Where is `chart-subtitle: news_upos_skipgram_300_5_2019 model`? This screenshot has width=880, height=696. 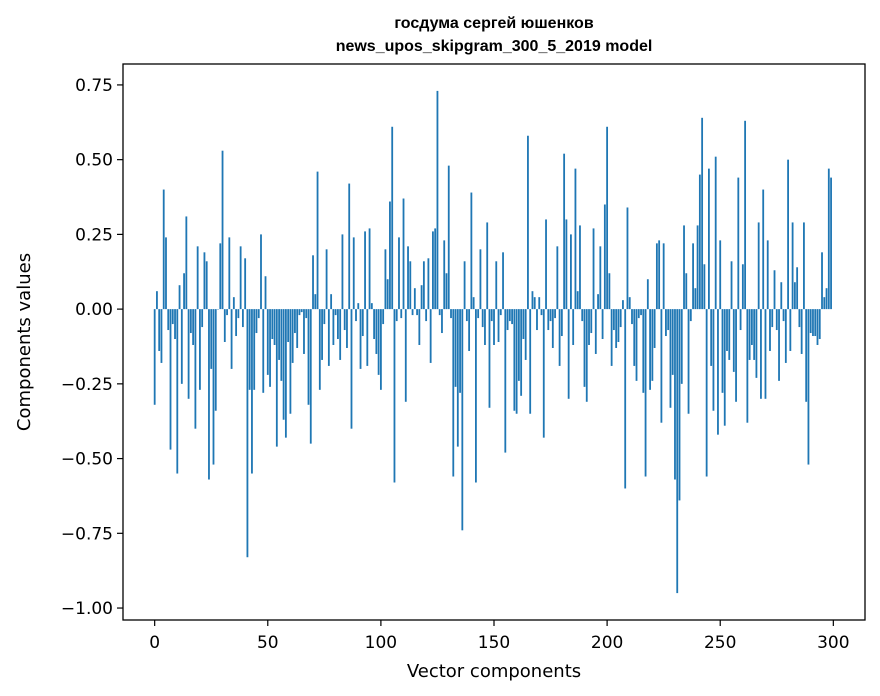
chart-subtitle: news_upos_skipgram_300_5_2019 model is located at coordinates (494, 46).